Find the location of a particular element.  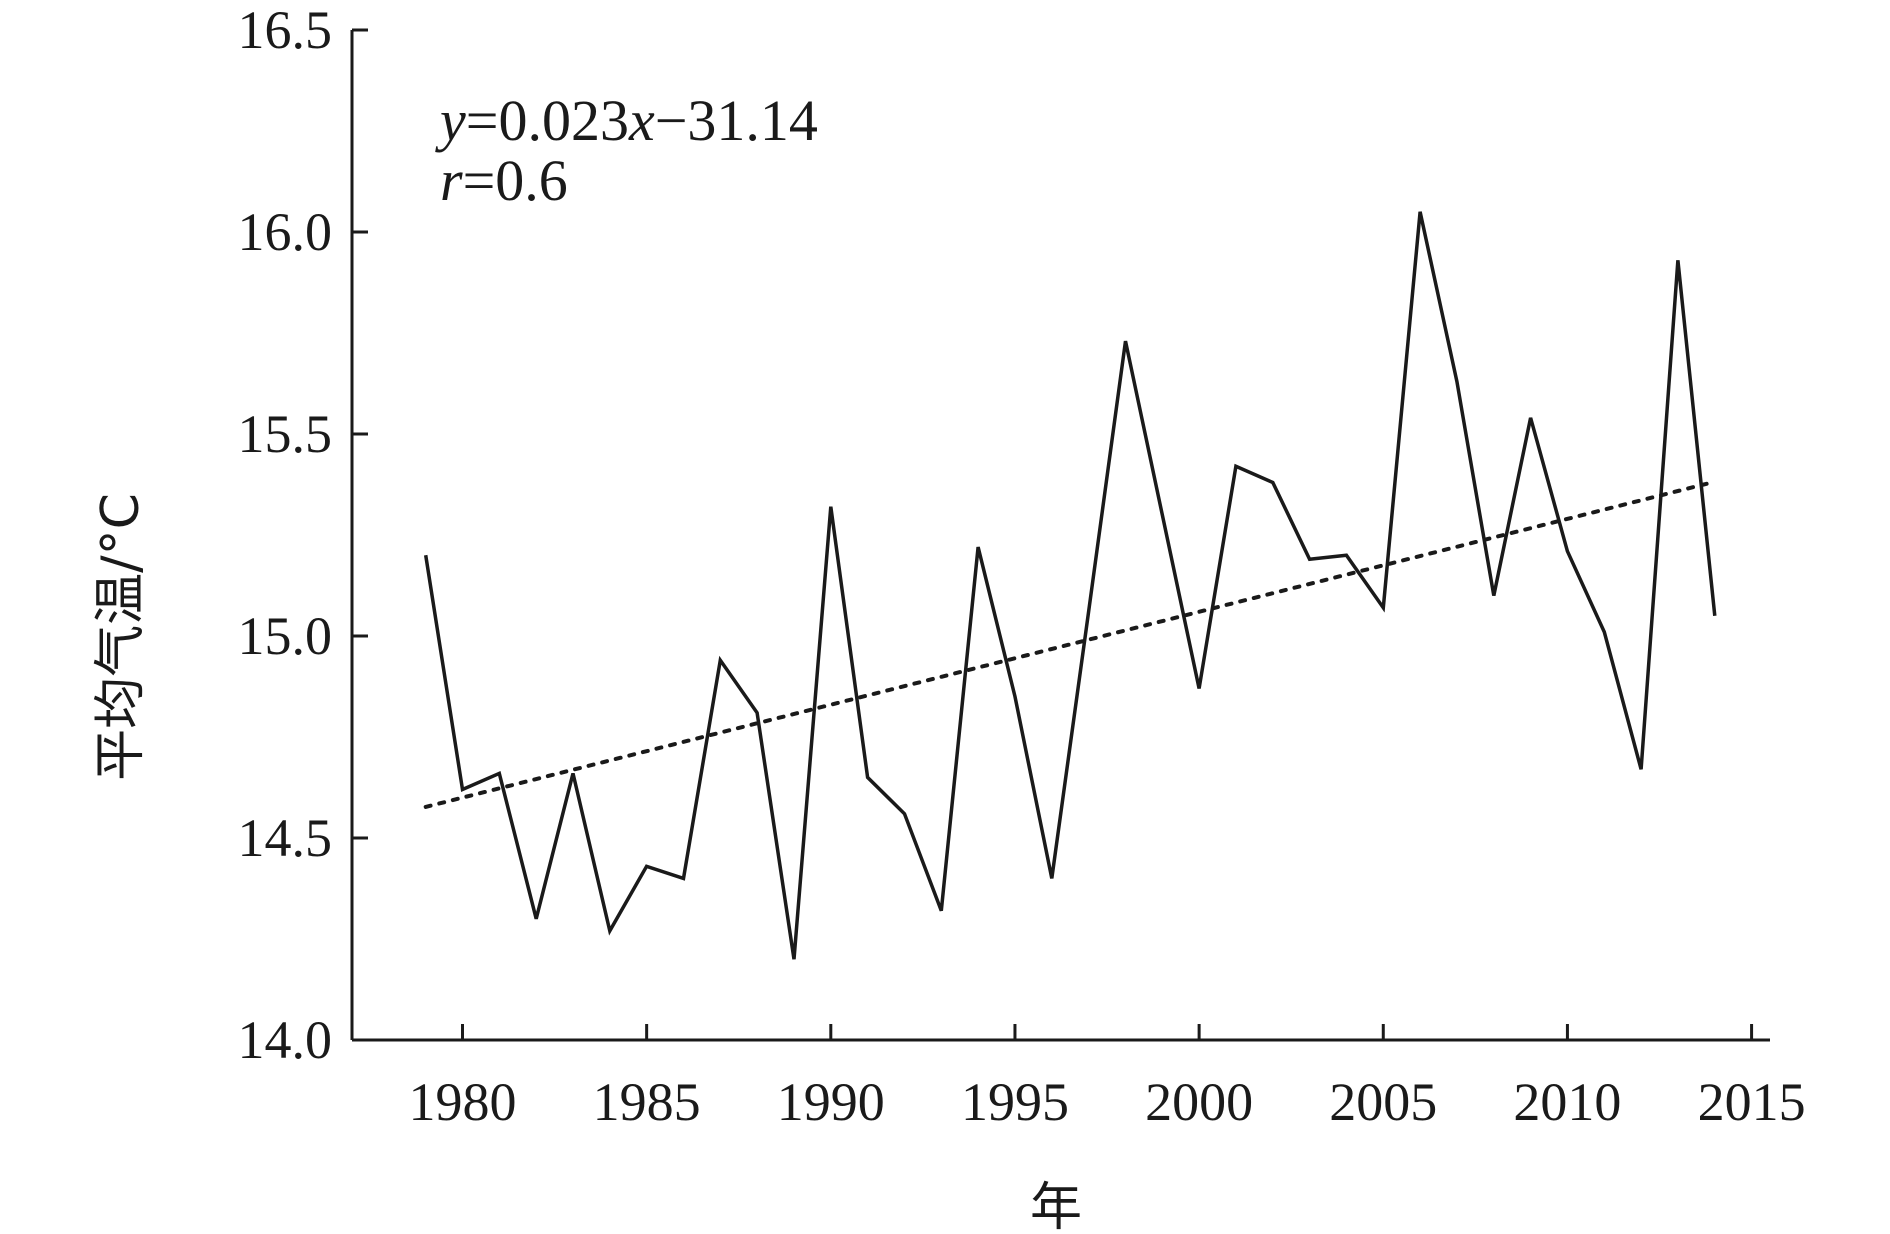

equation-x-var: x is located at coordinates (641, 120).